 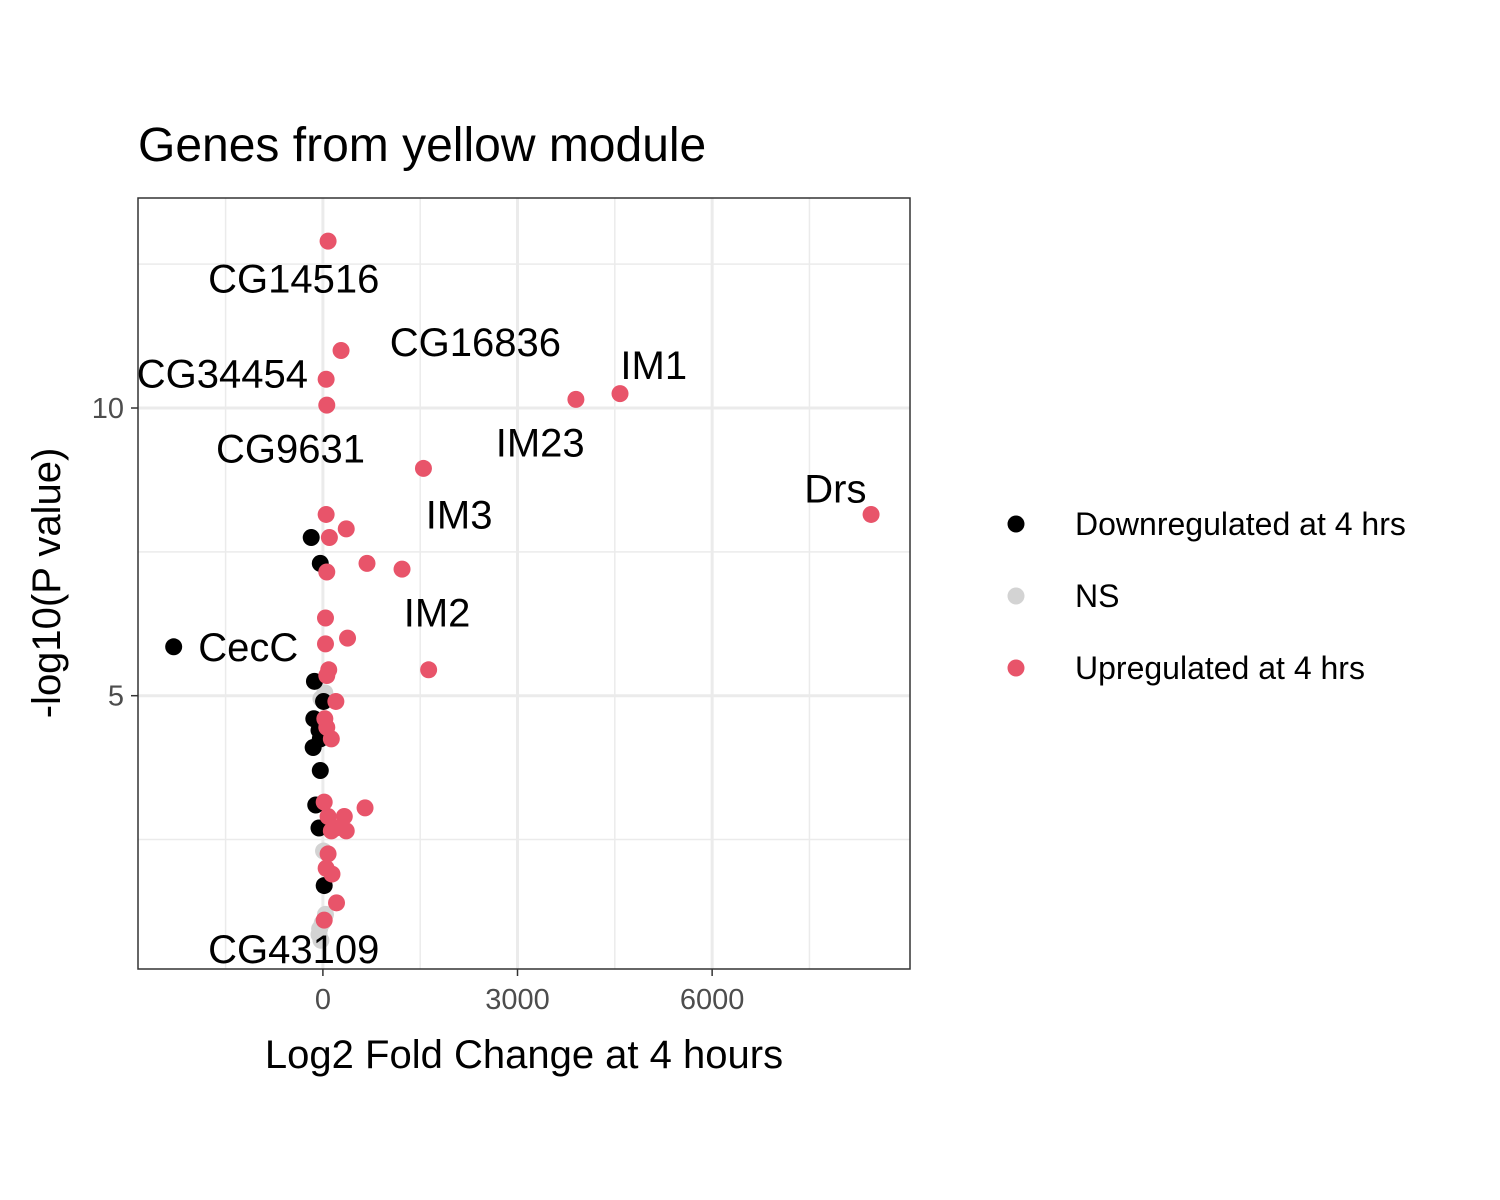 I want to click on legend-item: NS, so click(x=1063, y=596).